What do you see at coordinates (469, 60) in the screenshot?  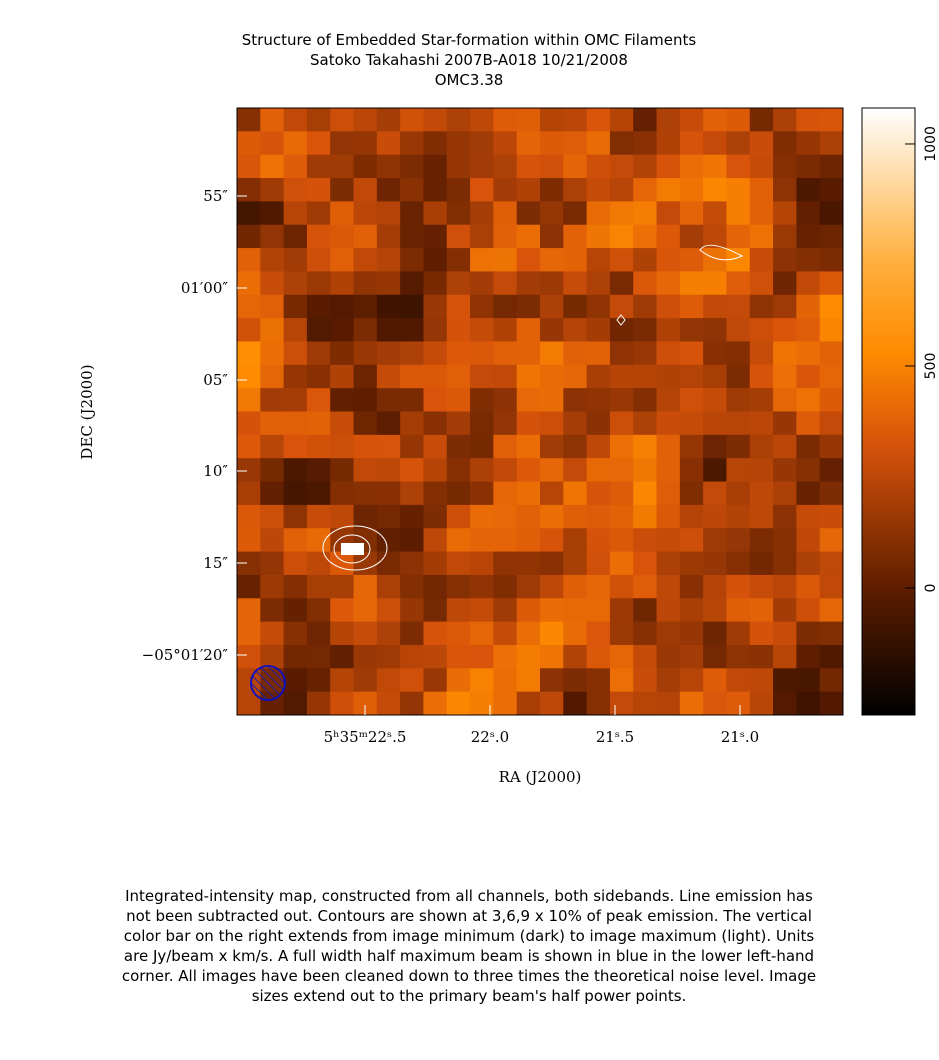 I see `subtitle: Satoko Takahashi 2007B-A018 10/21/2008` at bounding box center [469, 60].